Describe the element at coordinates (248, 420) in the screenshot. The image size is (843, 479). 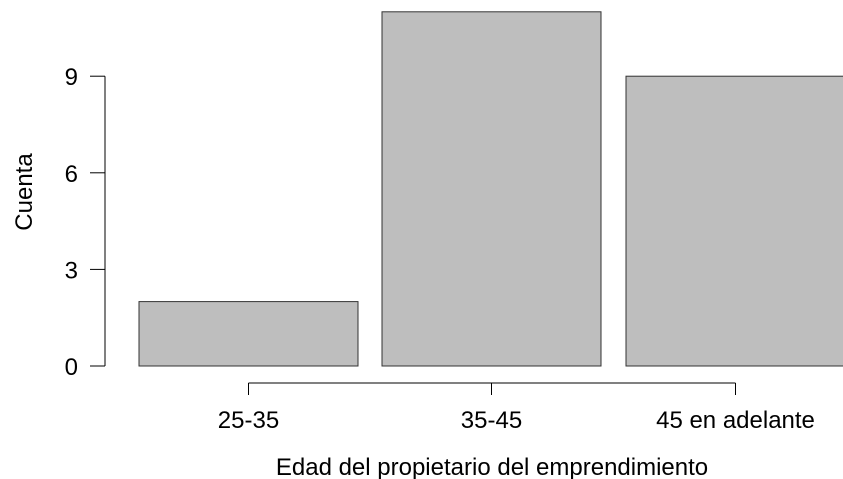
I see `x-tick-label: 25-35` at that location.